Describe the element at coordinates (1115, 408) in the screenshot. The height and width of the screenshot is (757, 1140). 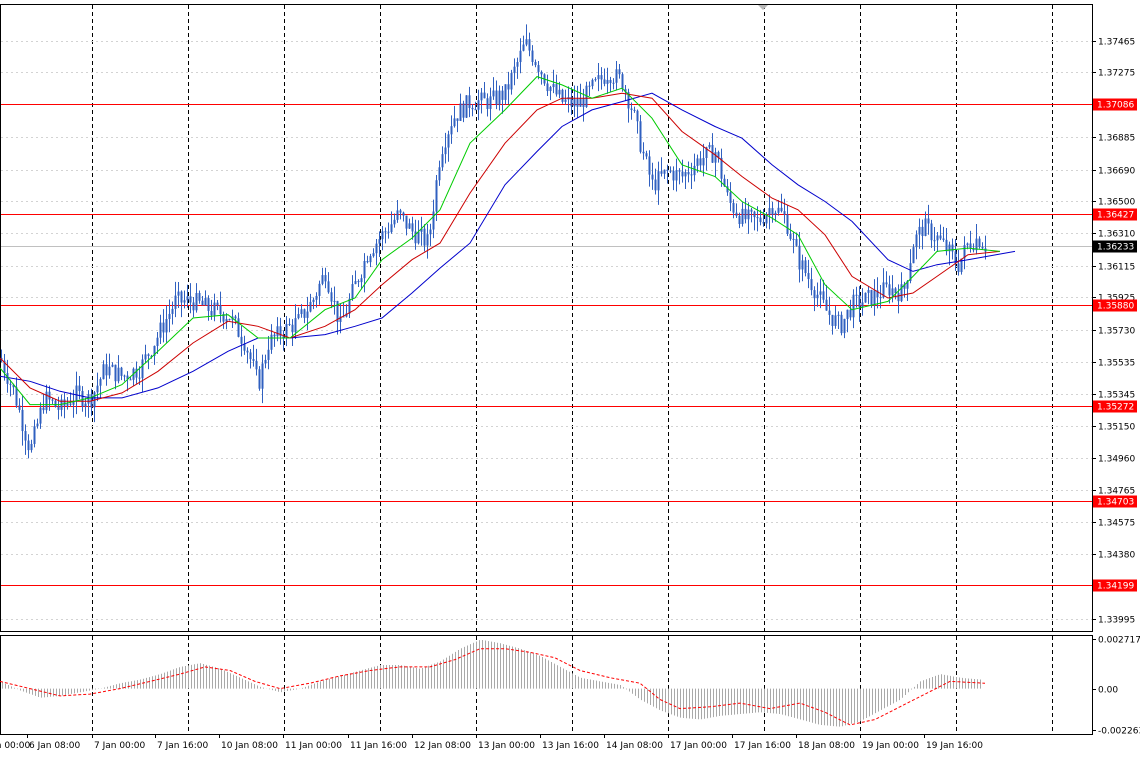
I see `level-badge-label: 1.35272` at that location.